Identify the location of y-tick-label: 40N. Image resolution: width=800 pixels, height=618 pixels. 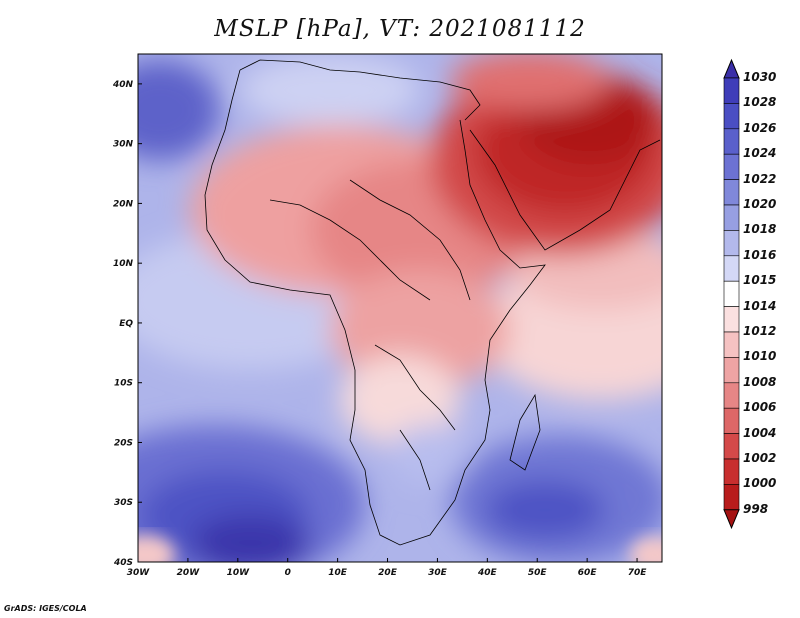
(123, 85).